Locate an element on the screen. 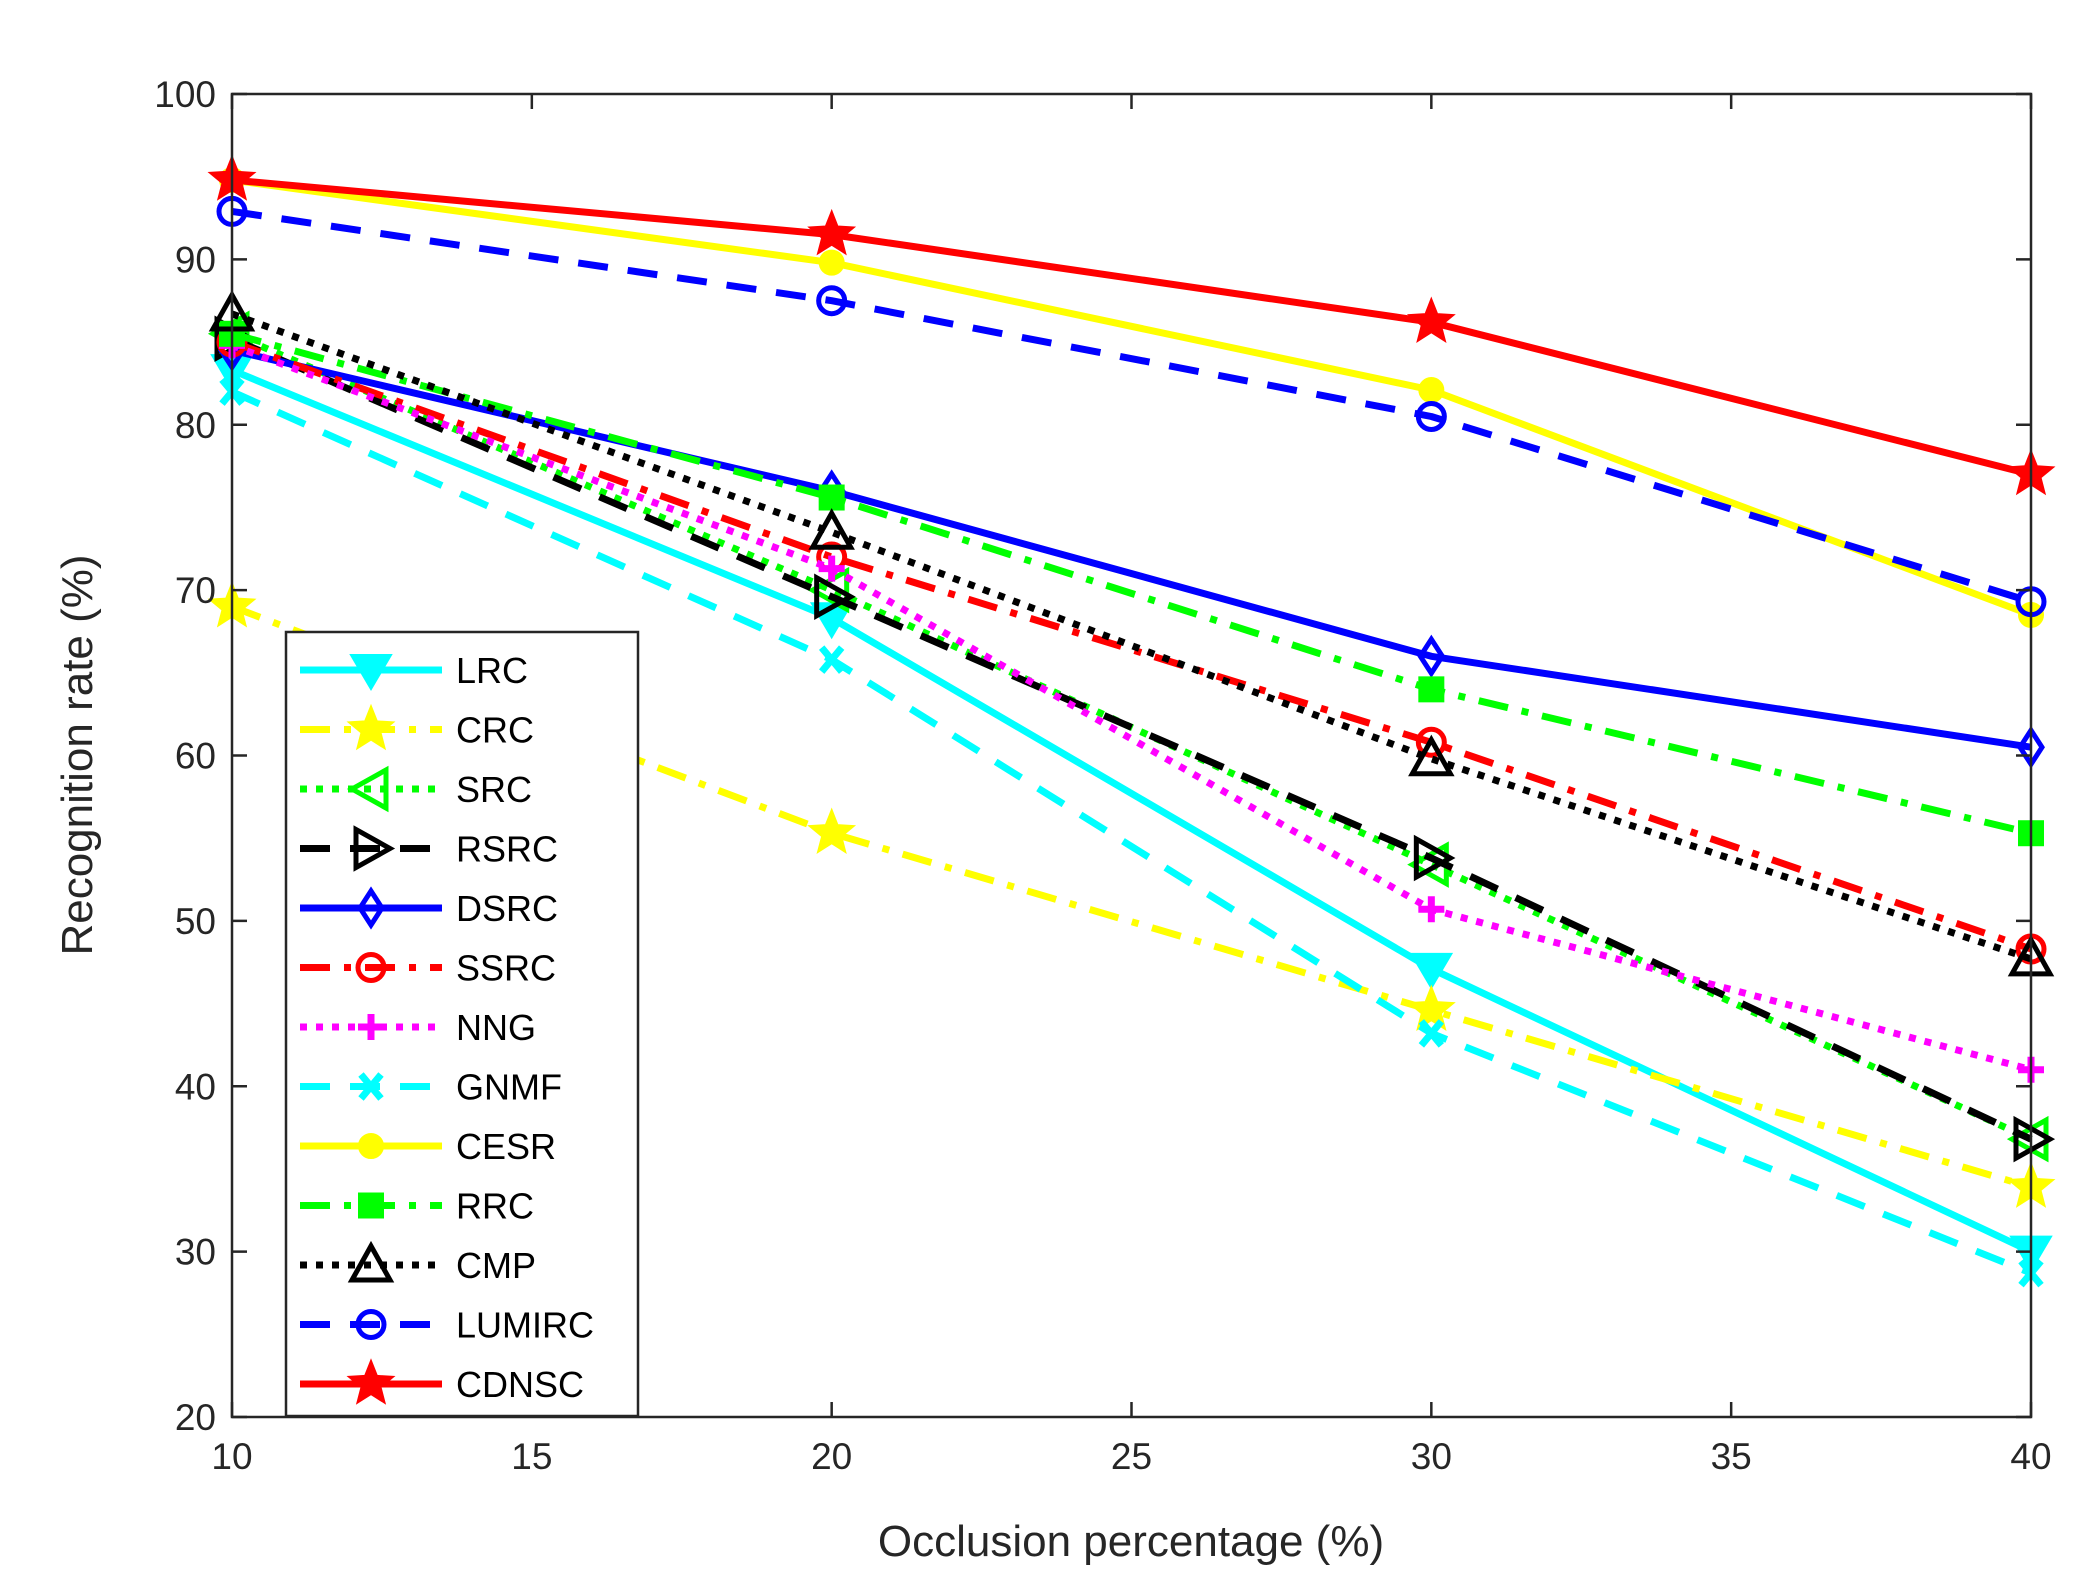 The height and width of the screenshot is (1588, 2084). legend-label-cmp: CMP is located at coordinates (496, 1265).